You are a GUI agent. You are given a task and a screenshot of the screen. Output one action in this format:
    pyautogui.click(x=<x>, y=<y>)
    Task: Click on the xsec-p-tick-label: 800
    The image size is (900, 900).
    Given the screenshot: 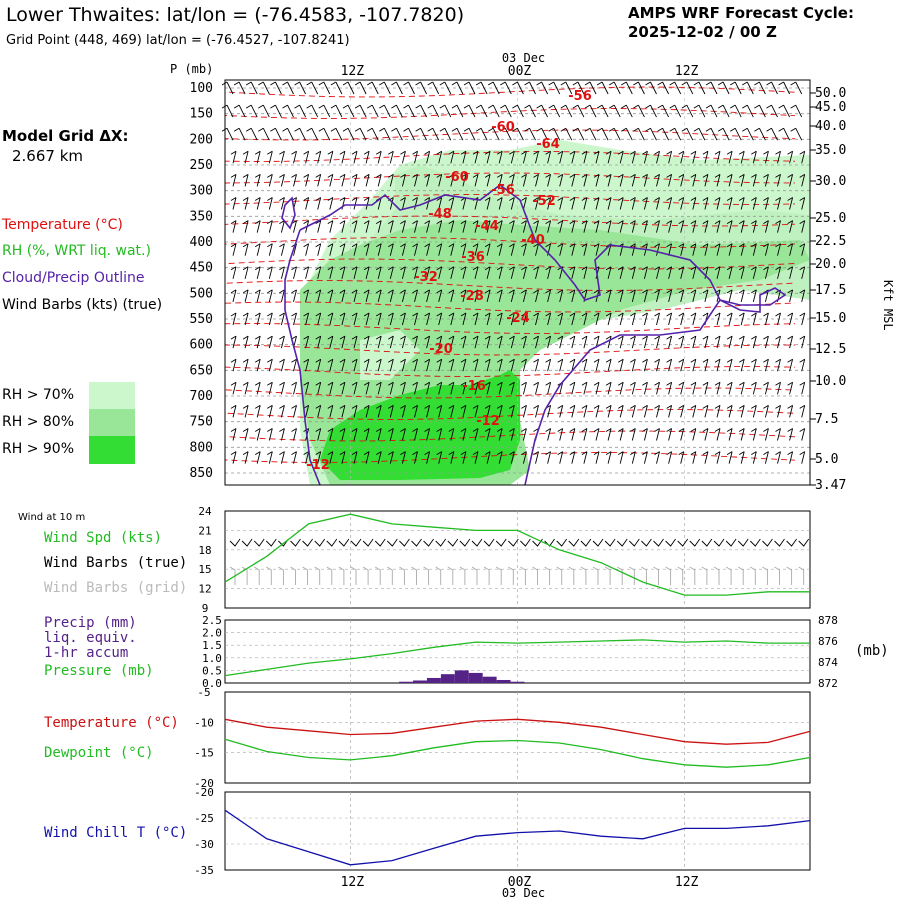 What is the action you would take?
    pyautogui.click(x=201, y=447)
    